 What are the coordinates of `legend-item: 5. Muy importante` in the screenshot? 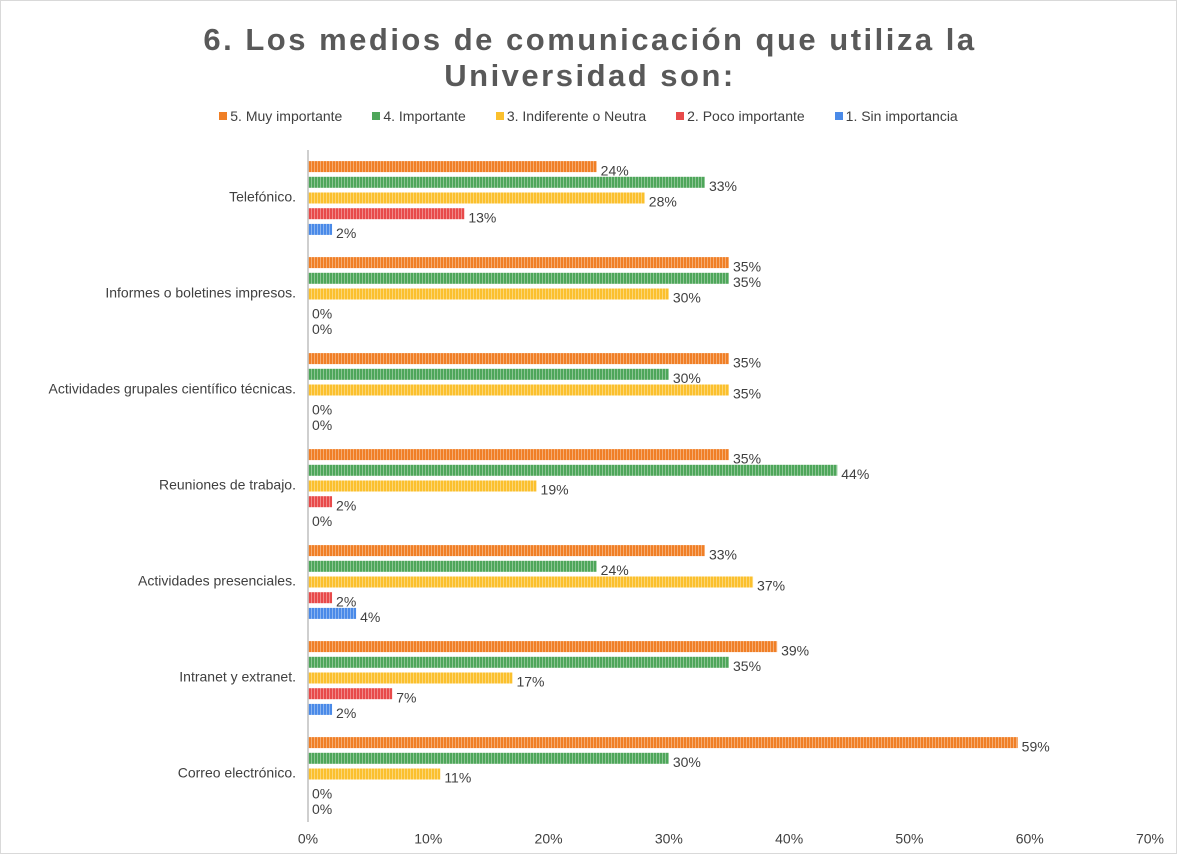 It's located at (280, 116).